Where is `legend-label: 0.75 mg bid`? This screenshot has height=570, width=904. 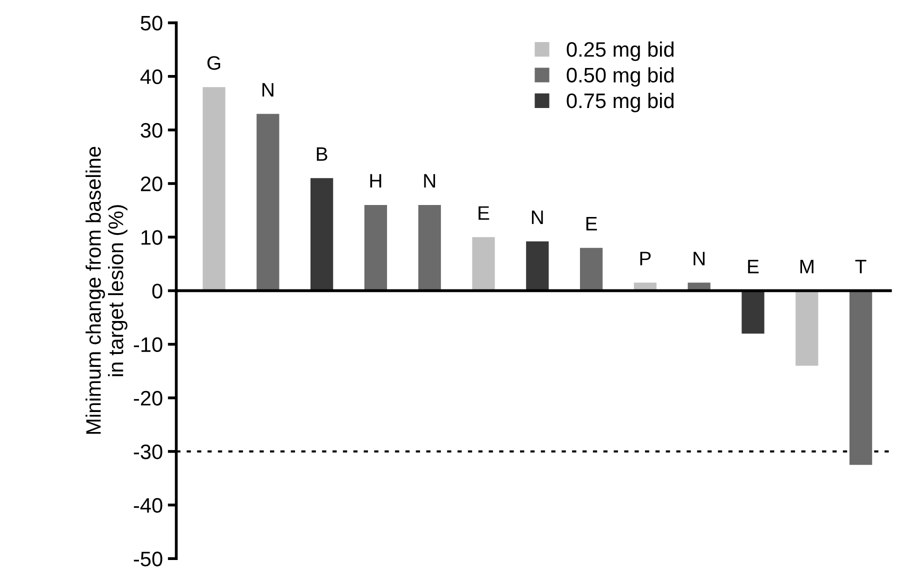 legend-label: 0.75 mg bid is located at coordinates (620, 102).